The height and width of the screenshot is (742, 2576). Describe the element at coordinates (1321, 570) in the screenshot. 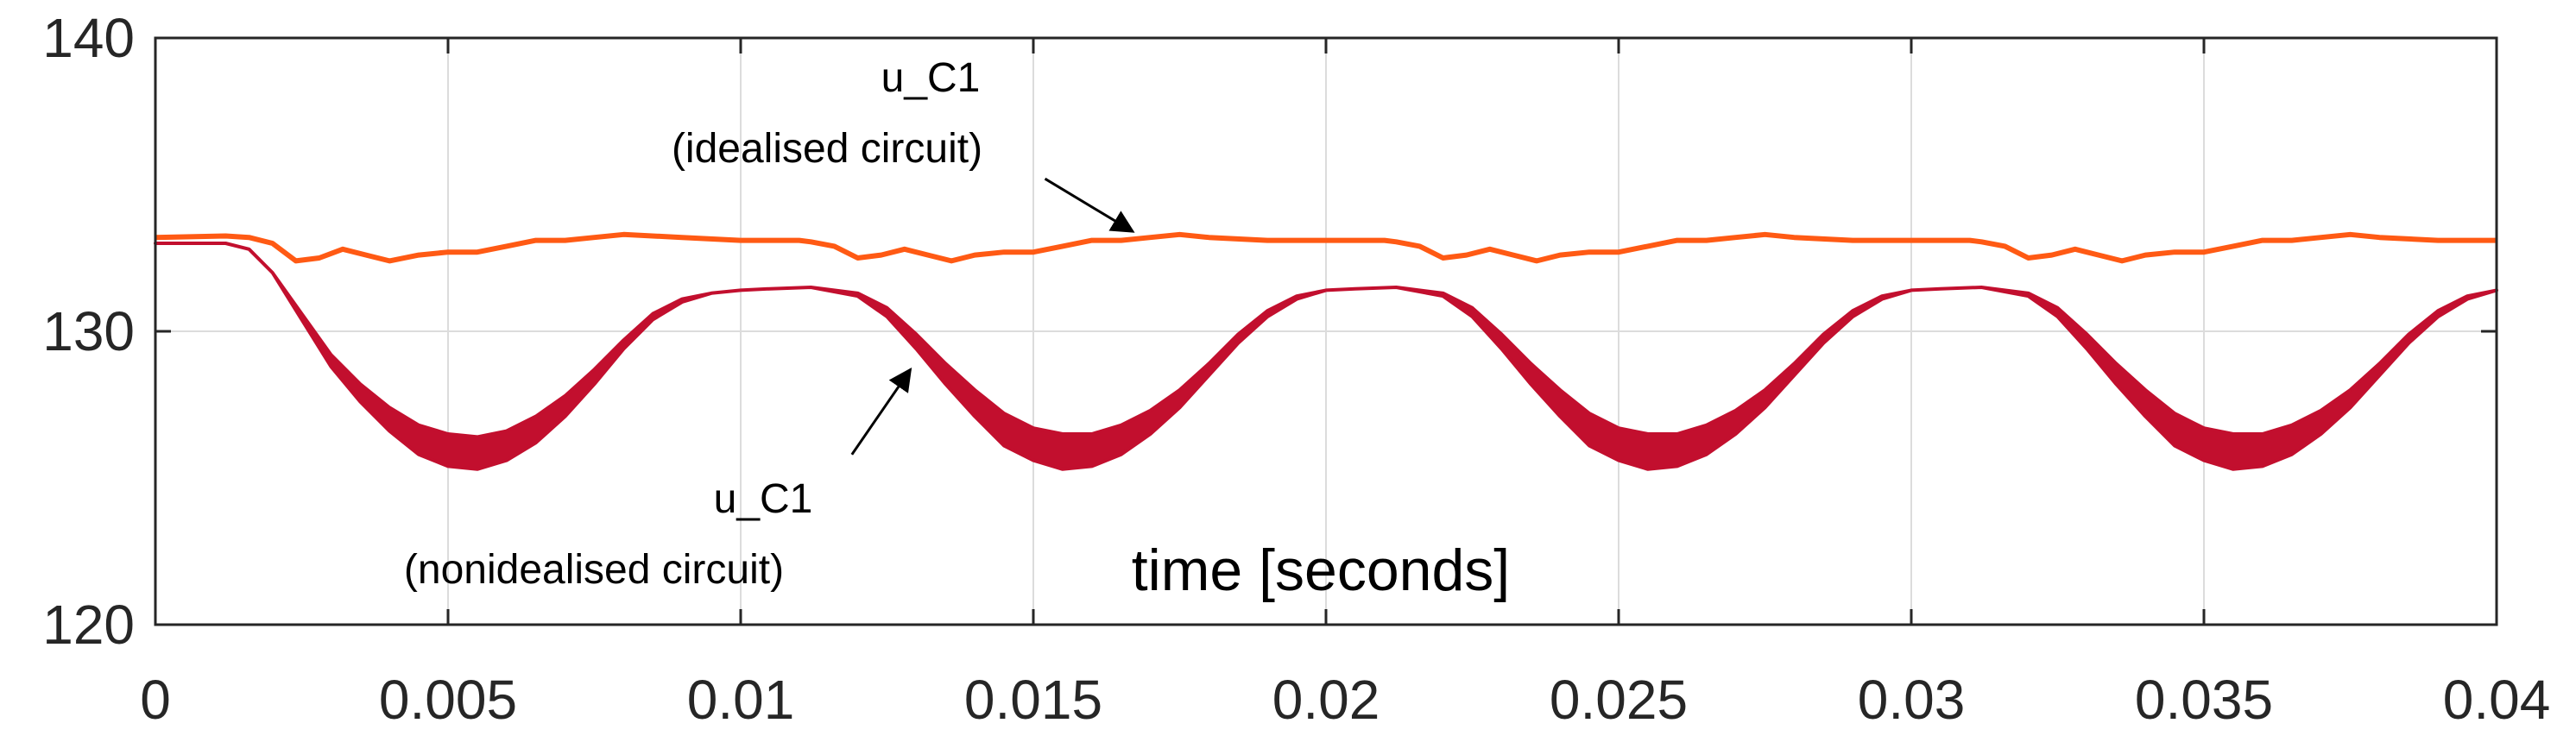

I see `x-axis-label: time [seconds]` at that location.